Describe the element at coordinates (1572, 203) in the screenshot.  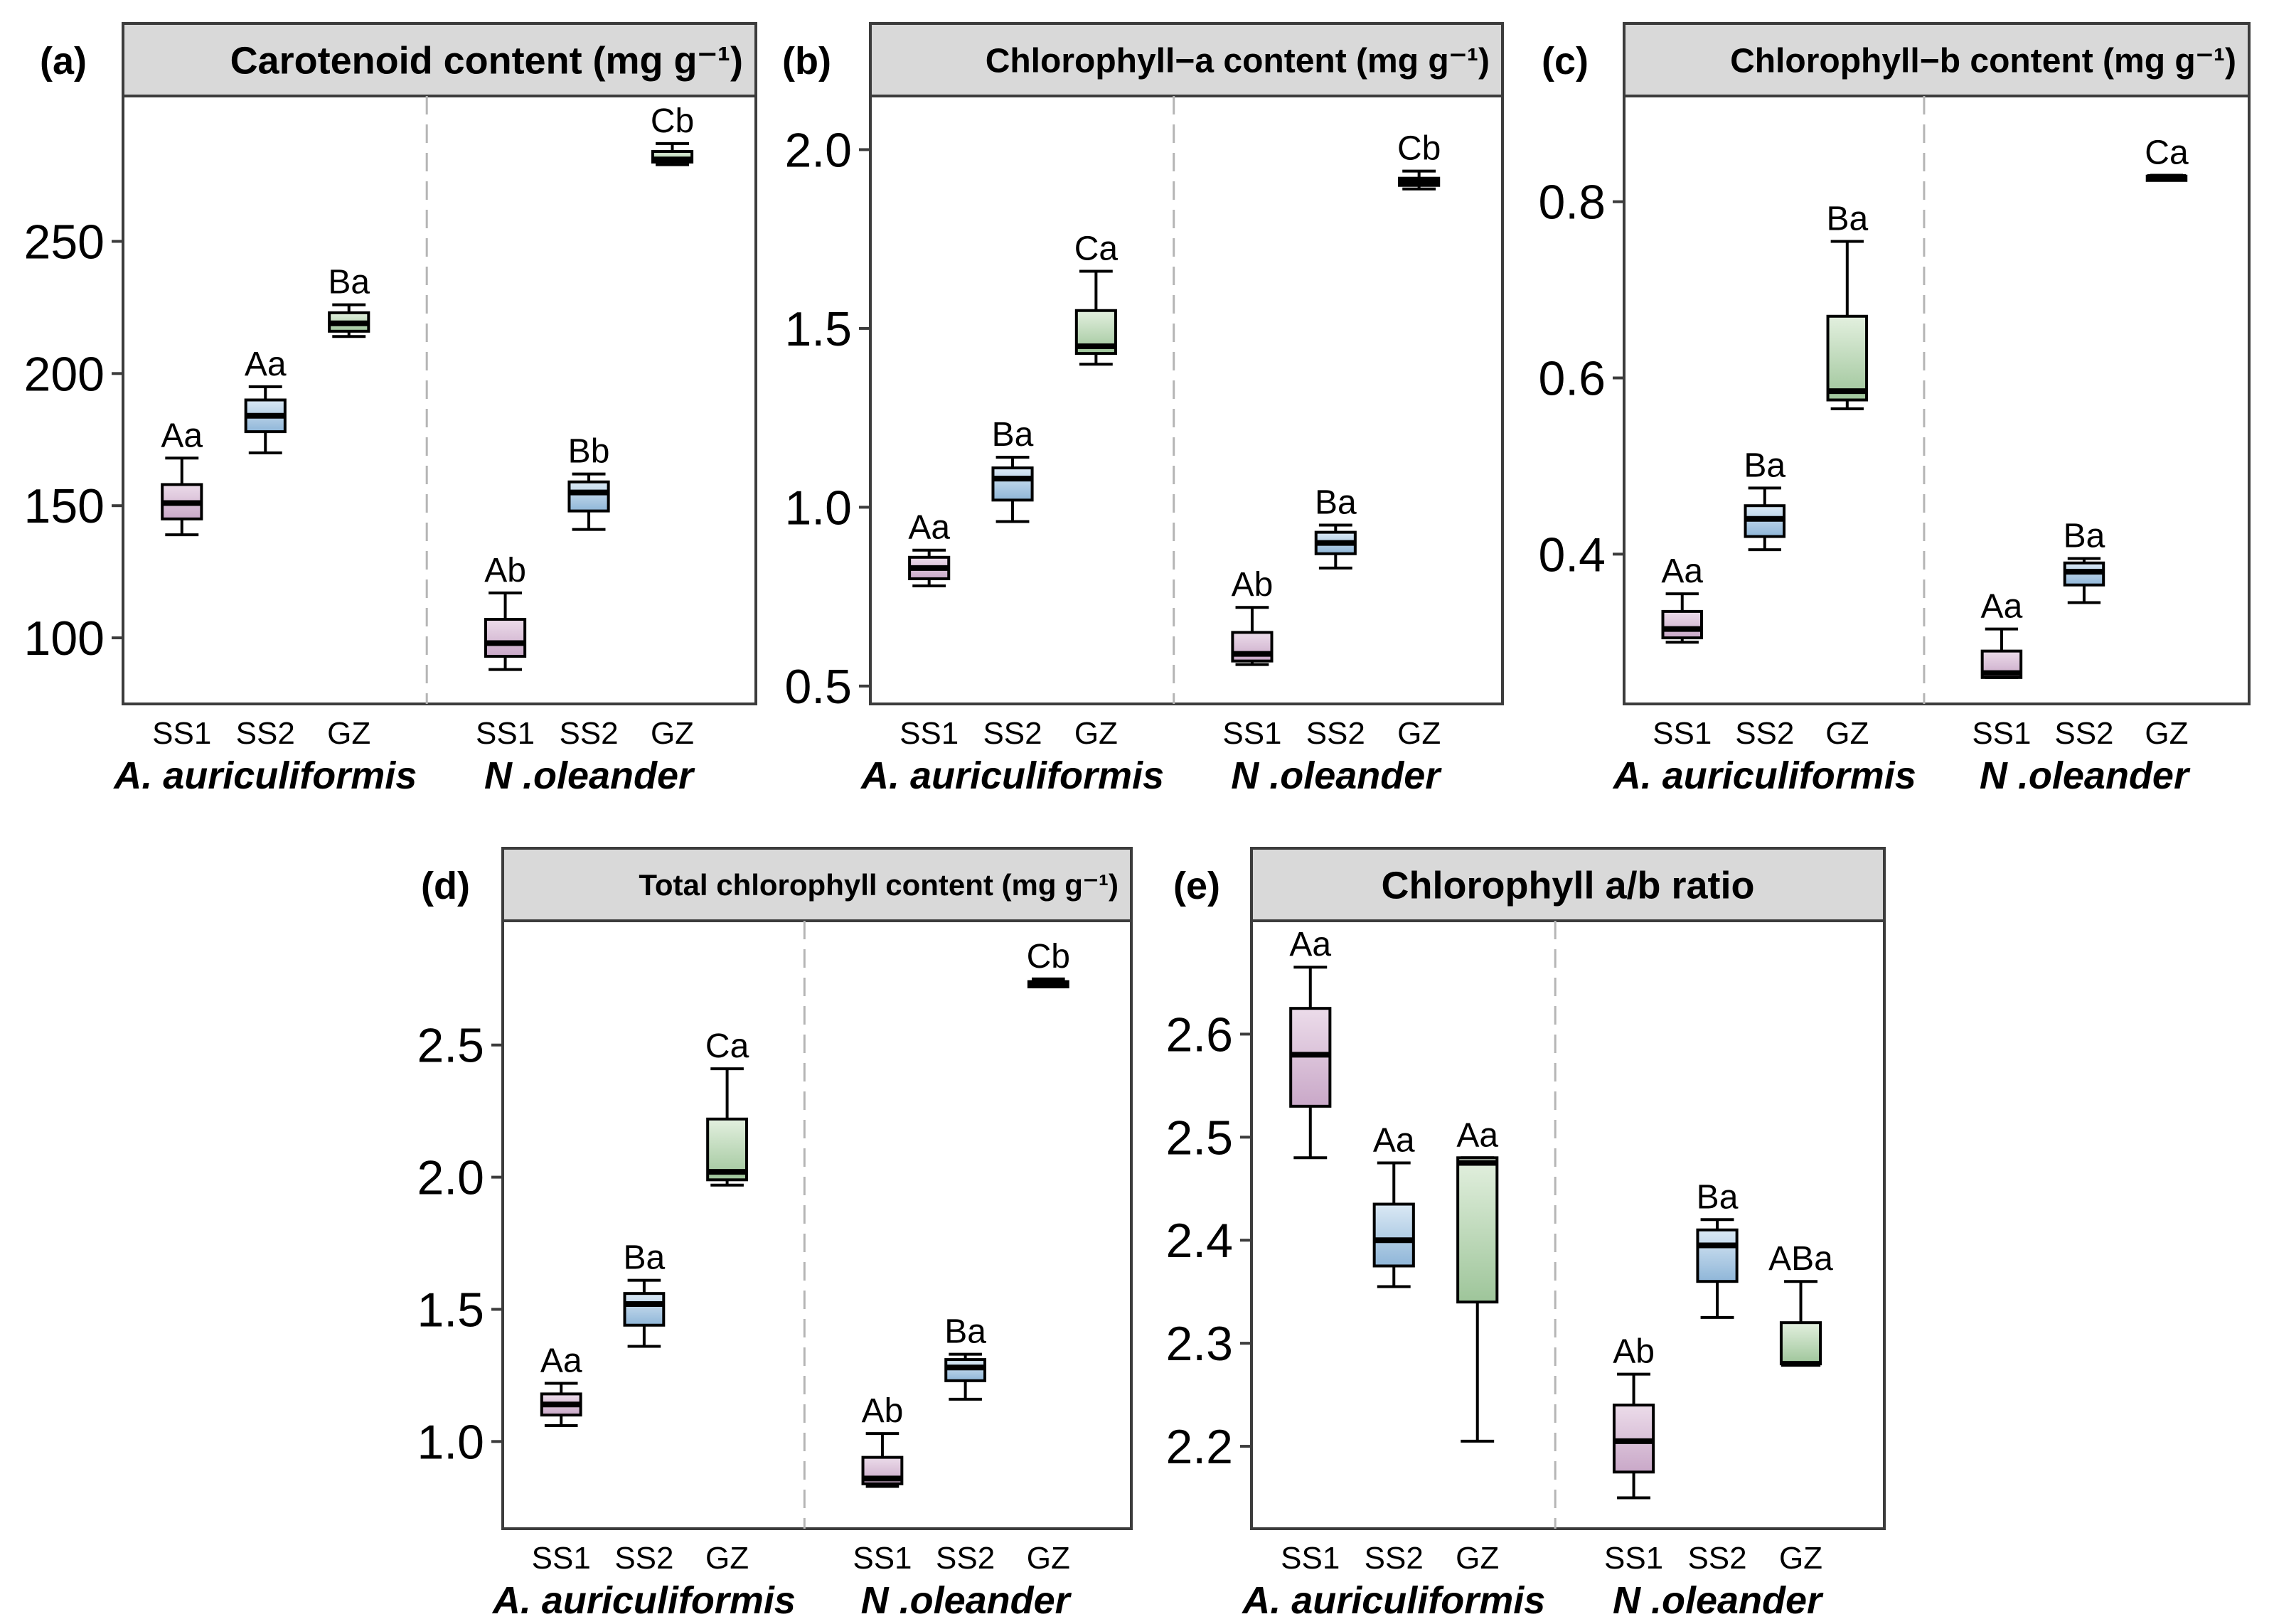
I see `y-tick-label: 0.8` at that location.